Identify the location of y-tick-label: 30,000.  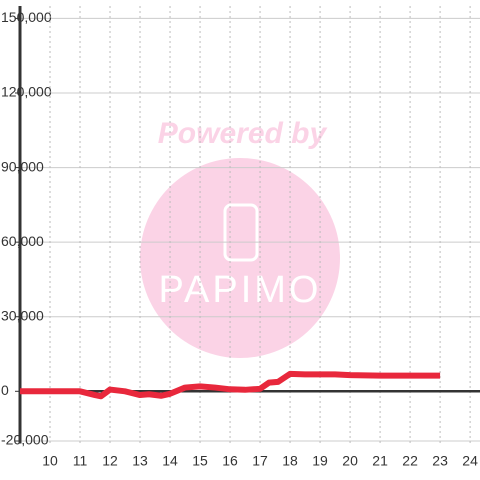
(22, 315).